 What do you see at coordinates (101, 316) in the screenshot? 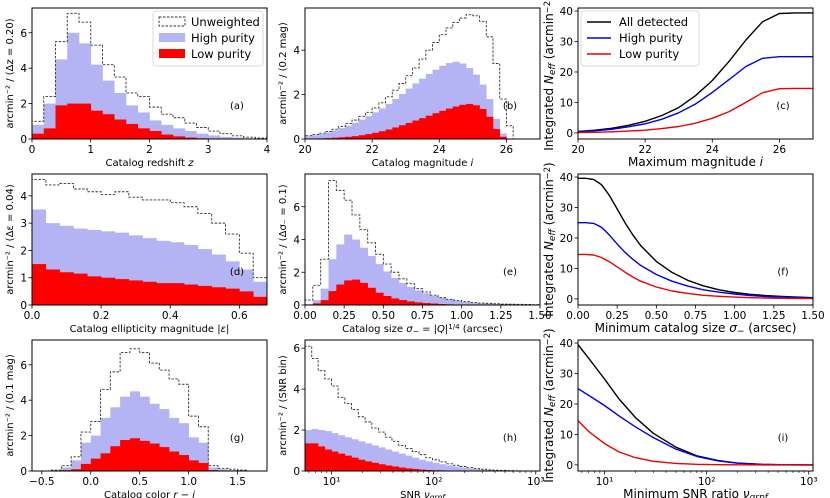
I see `x-tick-label: 0.2` at bounding box center [101, 316].